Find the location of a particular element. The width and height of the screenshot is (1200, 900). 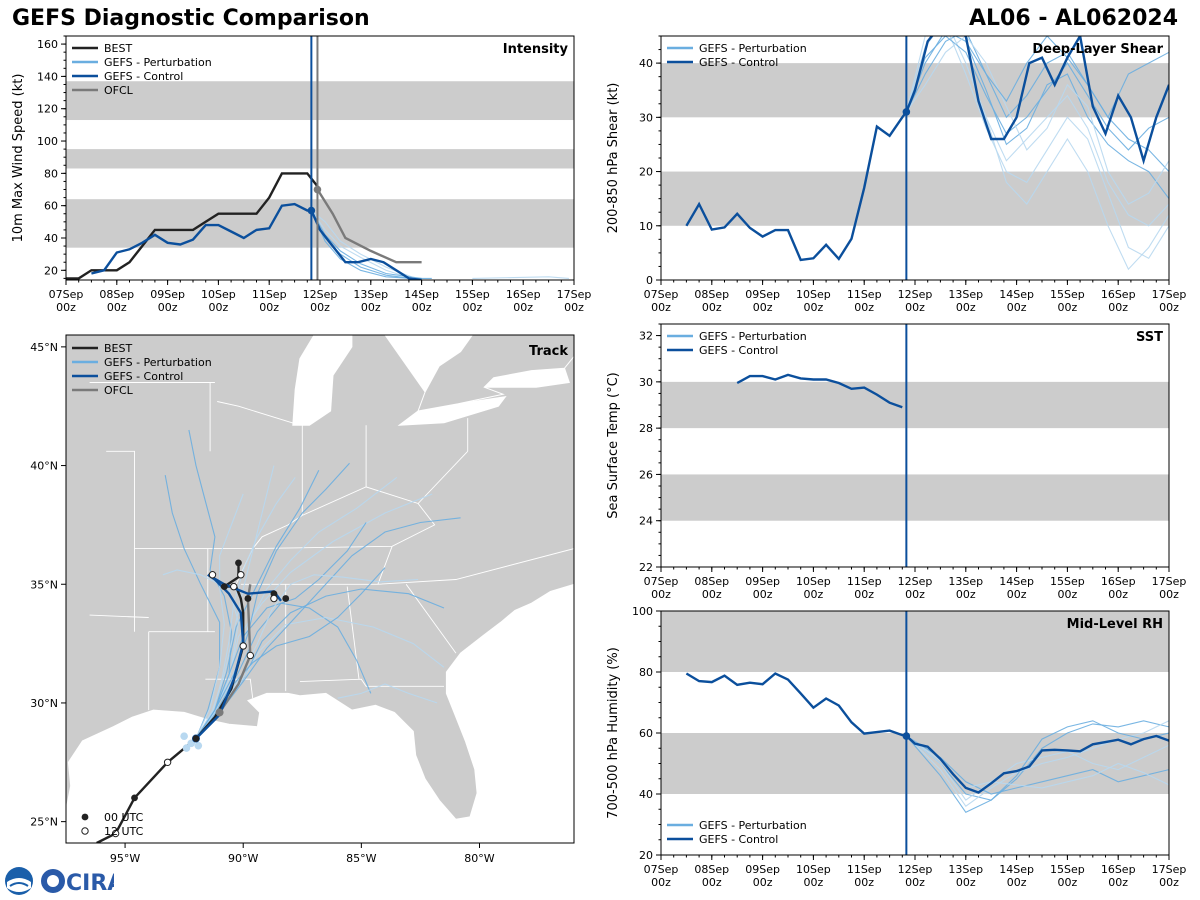

sst-ytick-label: 28 is located at coordinates (646, 428).